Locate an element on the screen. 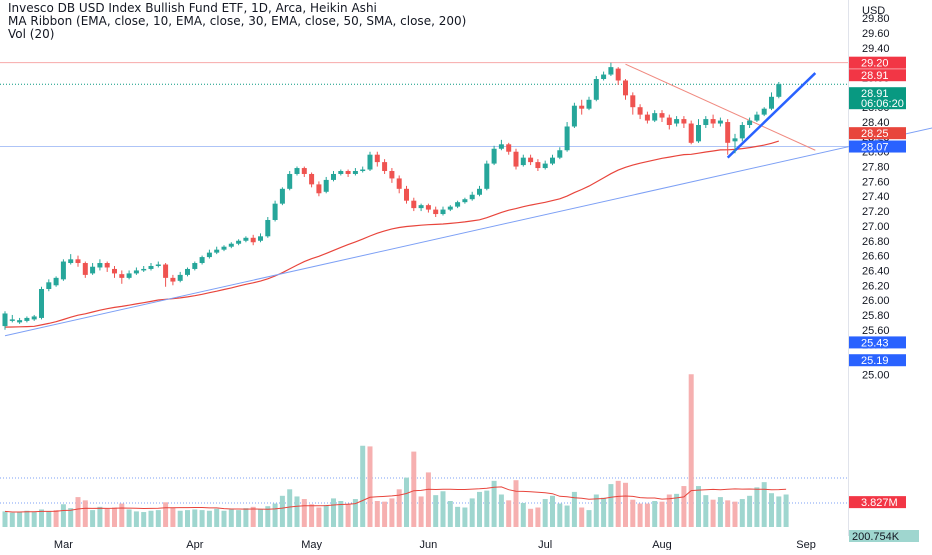  legend-volume: Vol (20) is located at coordinates (31, 34).